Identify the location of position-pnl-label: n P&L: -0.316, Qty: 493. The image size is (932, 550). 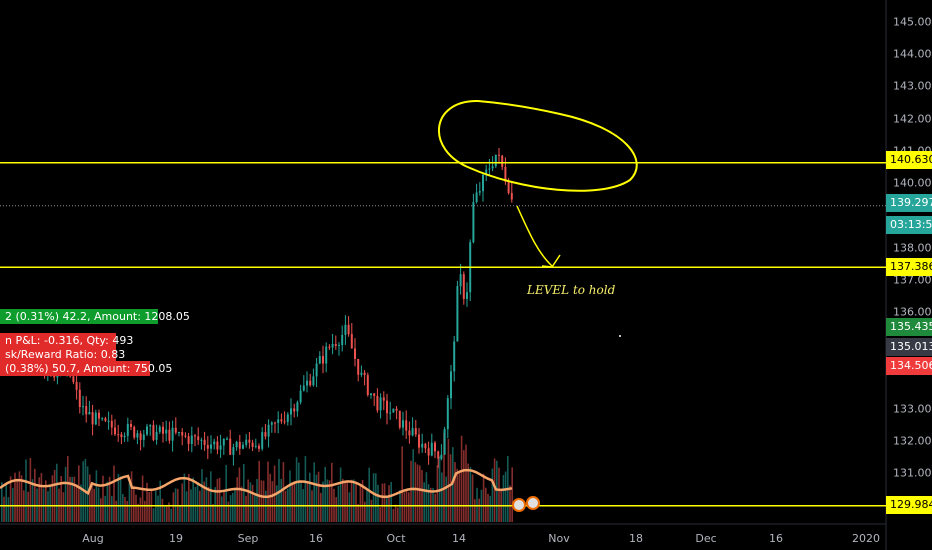
(66, 340).